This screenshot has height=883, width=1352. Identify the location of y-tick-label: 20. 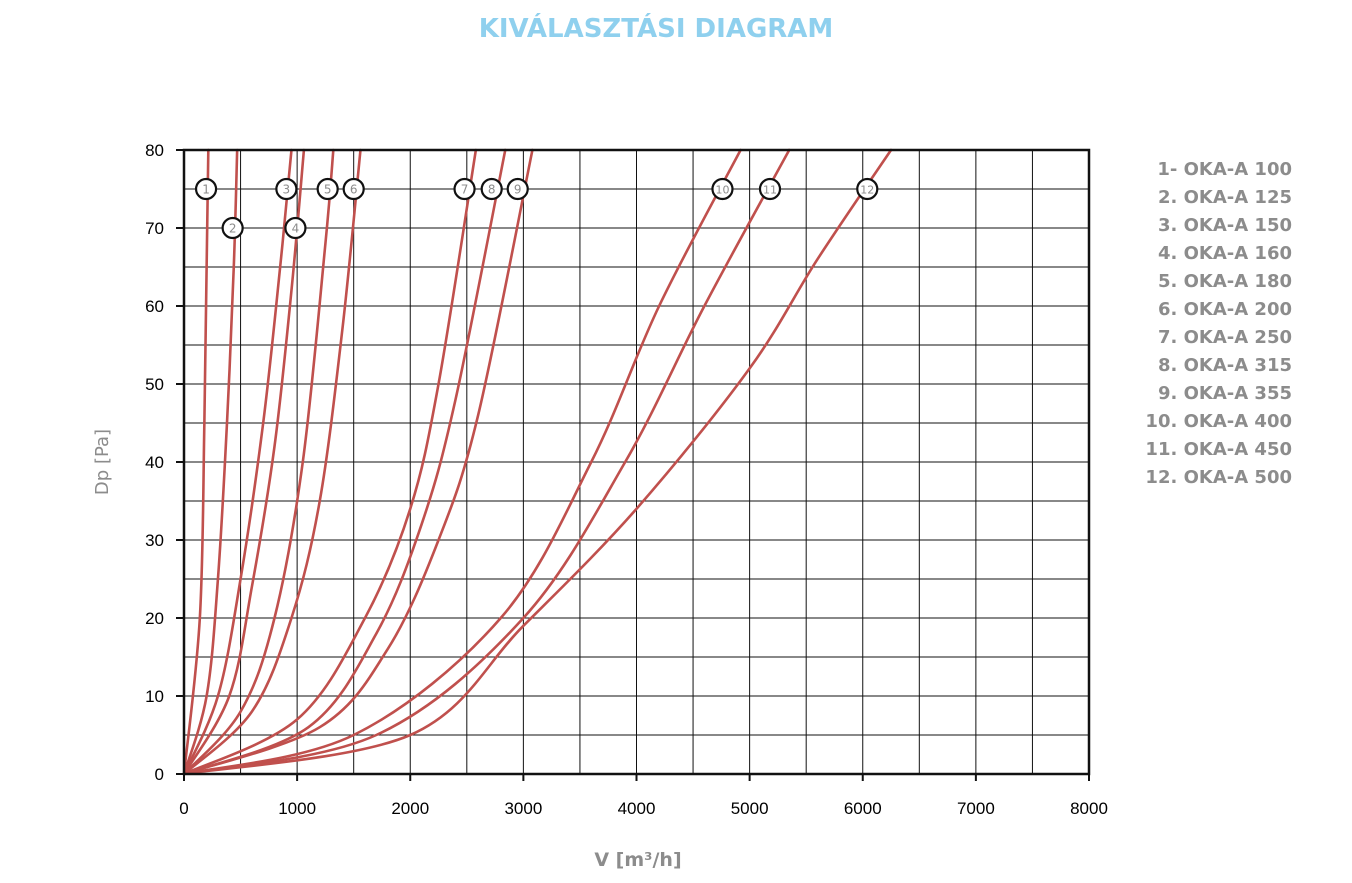
(154, 618).